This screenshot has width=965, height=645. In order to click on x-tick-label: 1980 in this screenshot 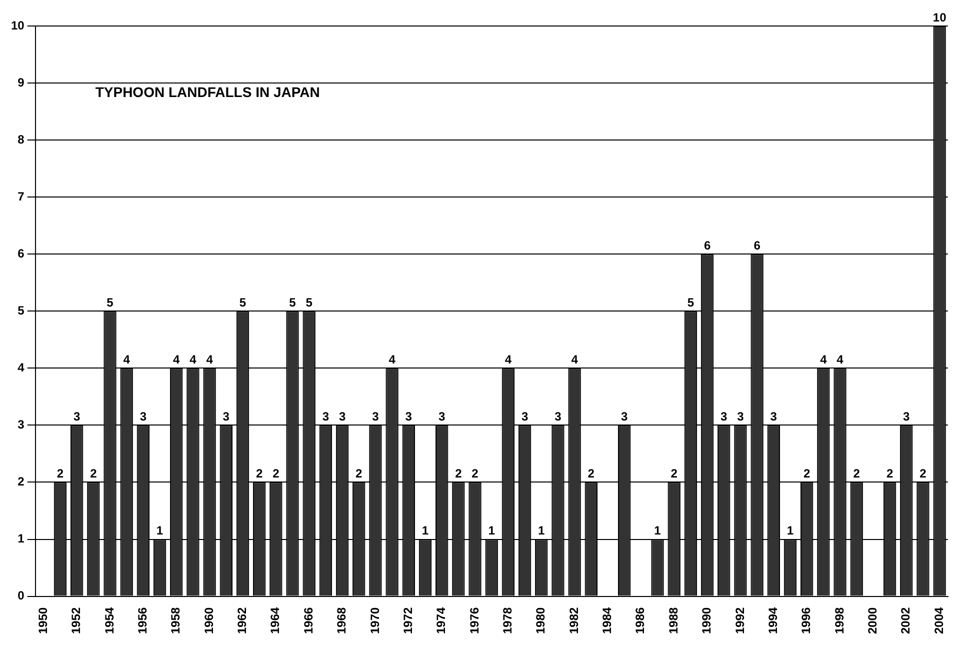, I will do `click(541, 620)`.